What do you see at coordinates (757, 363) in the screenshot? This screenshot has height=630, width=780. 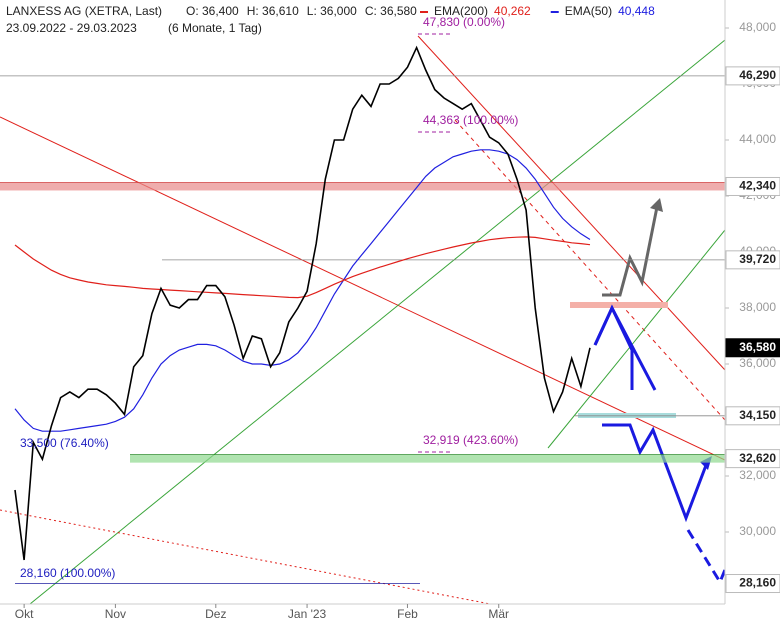 I see `y-tick-label: 36,000` at bounding box center [757, 363].